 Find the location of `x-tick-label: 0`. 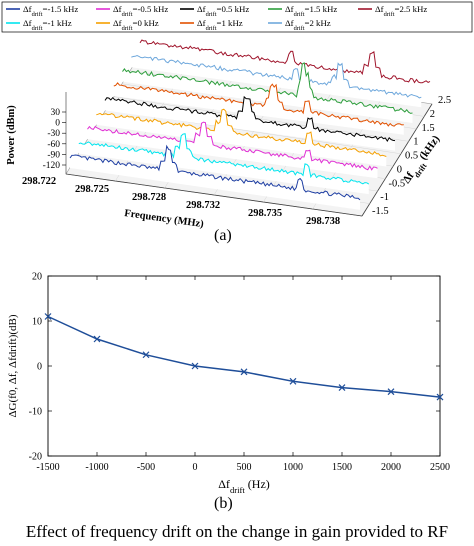

x-tick-label: 0 is located at coordinates (195, 467).